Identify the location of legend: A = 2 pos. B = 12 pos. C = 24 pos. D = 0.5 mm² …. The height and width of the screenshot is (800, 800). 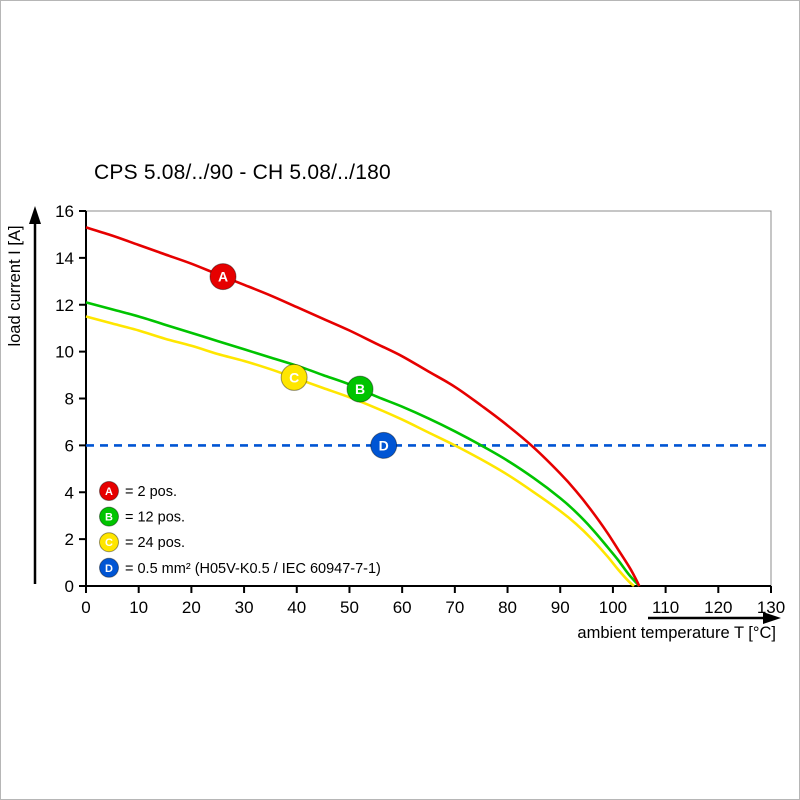
(240, 529).